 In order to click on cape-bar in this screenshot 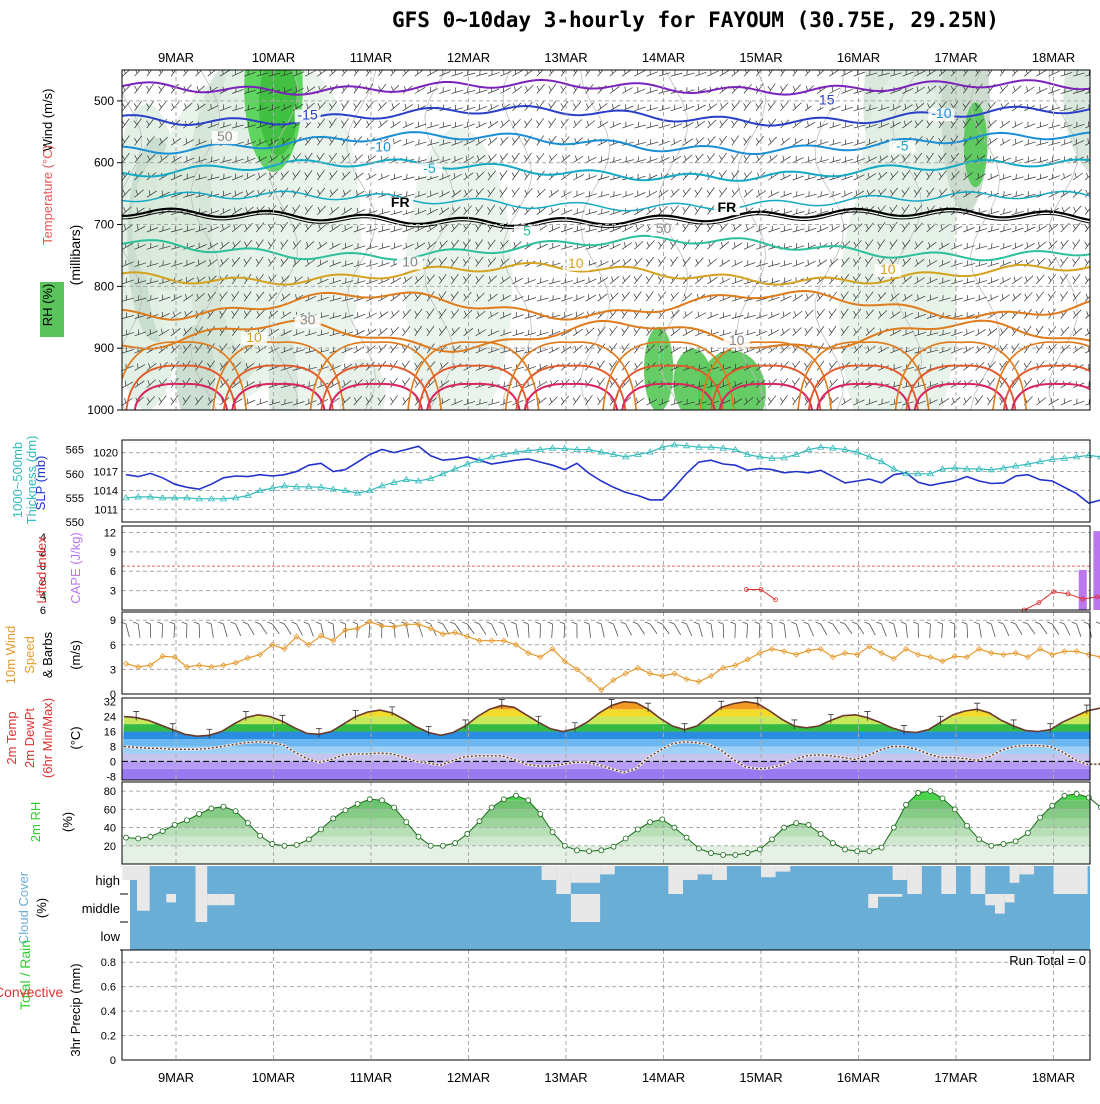, I will do `click(1083, 590)`.